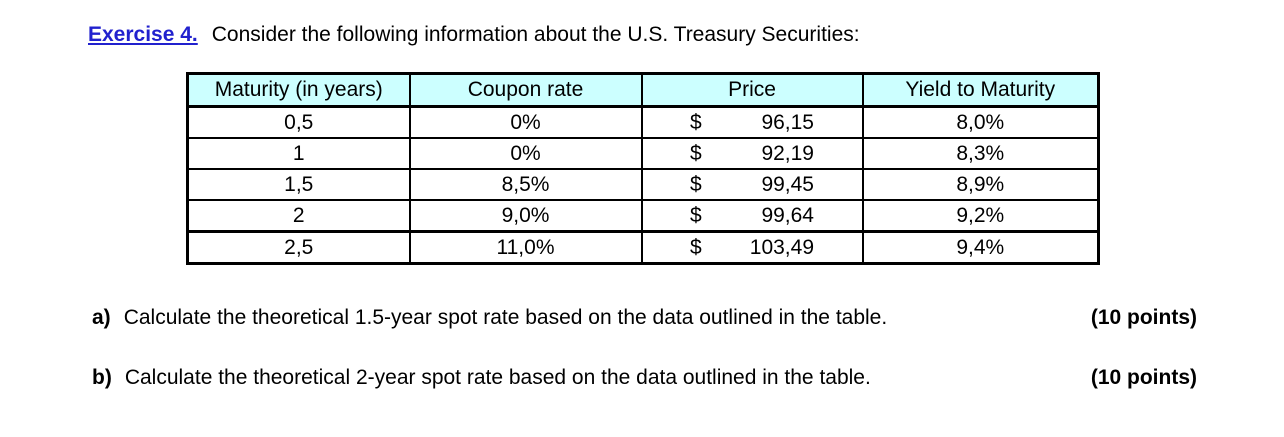 This screenshot has height=437, width=1284. What do you see at coordinates (980, 184) in the screenshot?
I see `ytm-cell: 8,9%` at bounding box center [980, 184].